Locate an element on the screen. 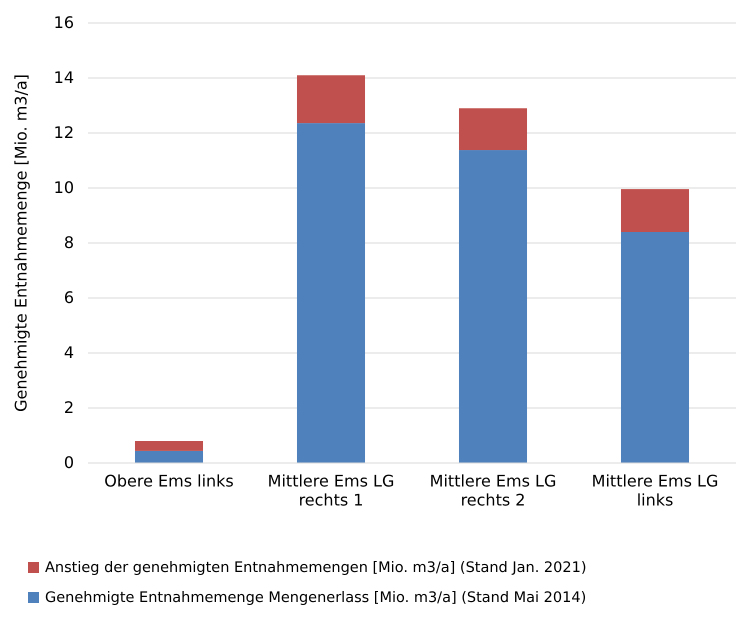  x-tick-label: Mittlere Ems LG links is located at coordinates (655, 490).